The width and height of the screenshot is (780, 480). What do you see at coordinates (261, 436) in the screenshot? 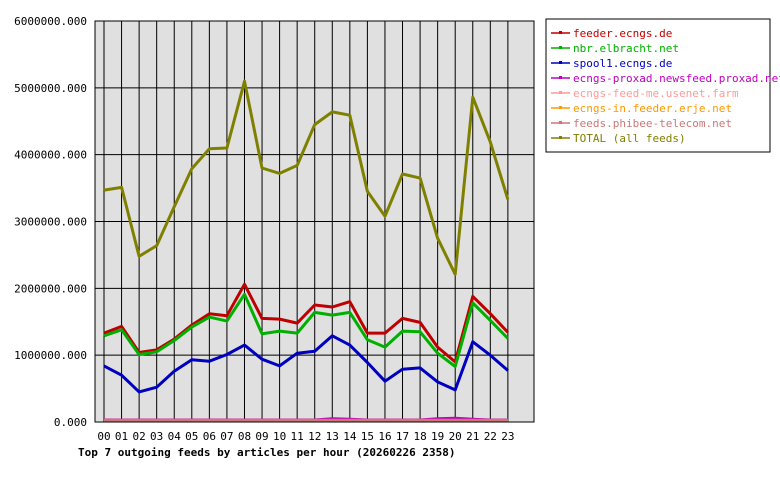
I see `x-tick-label: 09` at bounding box center [261, 436].